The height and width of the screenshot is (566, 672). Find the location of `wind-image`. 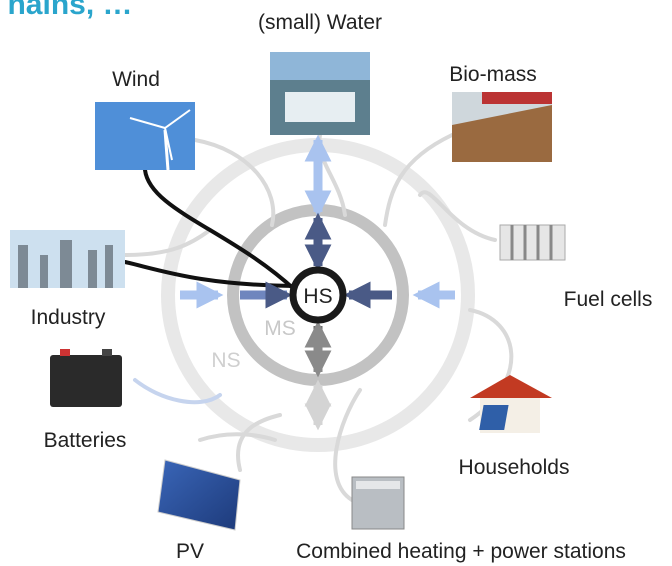

wind-image is located at coordinates (145, 136).